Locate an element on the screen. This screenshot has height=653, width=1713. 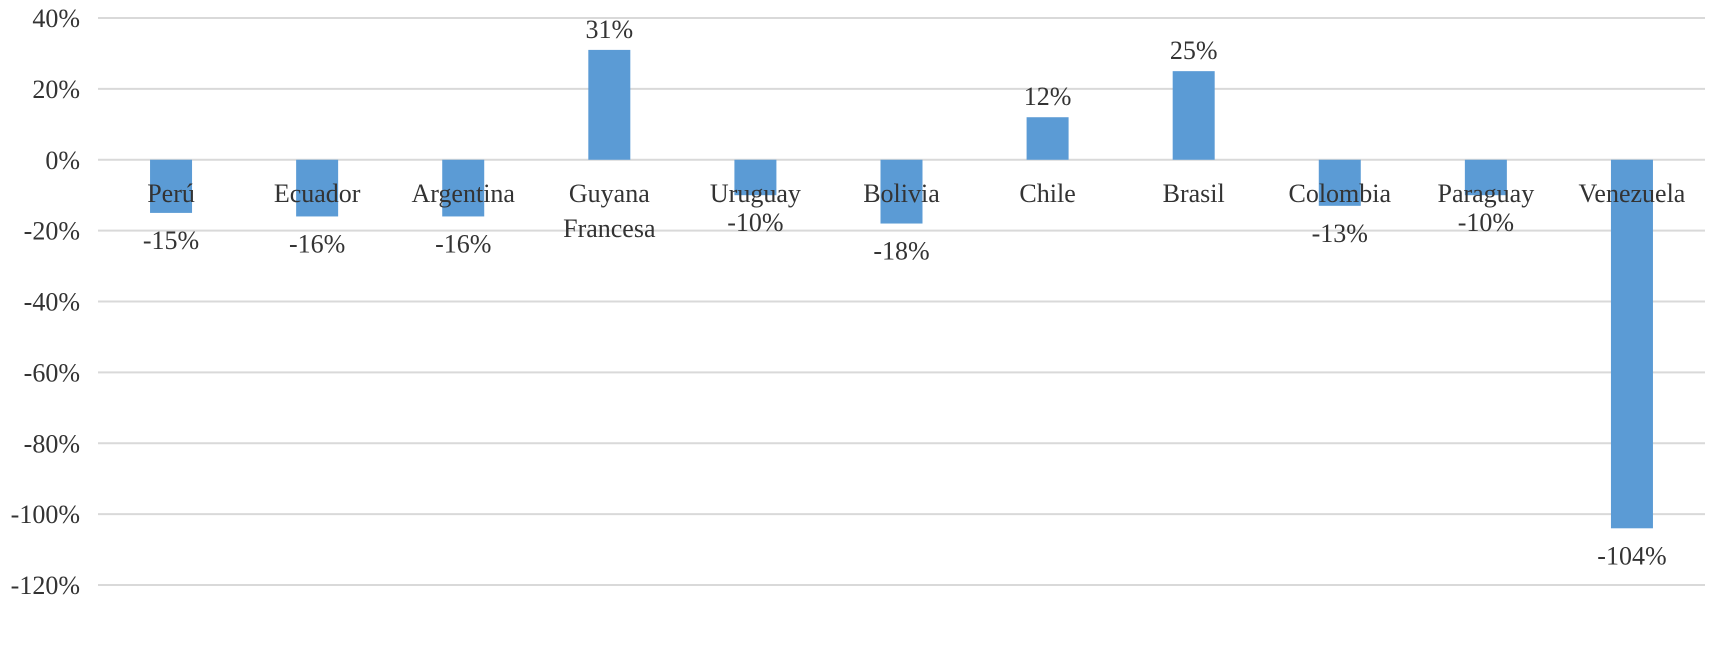
y-tick-label: -100% is located at coordinates (45, 514).